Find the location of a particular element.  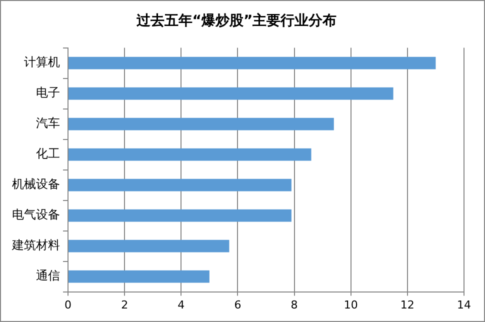

x-tick-label: 2 is located at coordinates (124, 305).